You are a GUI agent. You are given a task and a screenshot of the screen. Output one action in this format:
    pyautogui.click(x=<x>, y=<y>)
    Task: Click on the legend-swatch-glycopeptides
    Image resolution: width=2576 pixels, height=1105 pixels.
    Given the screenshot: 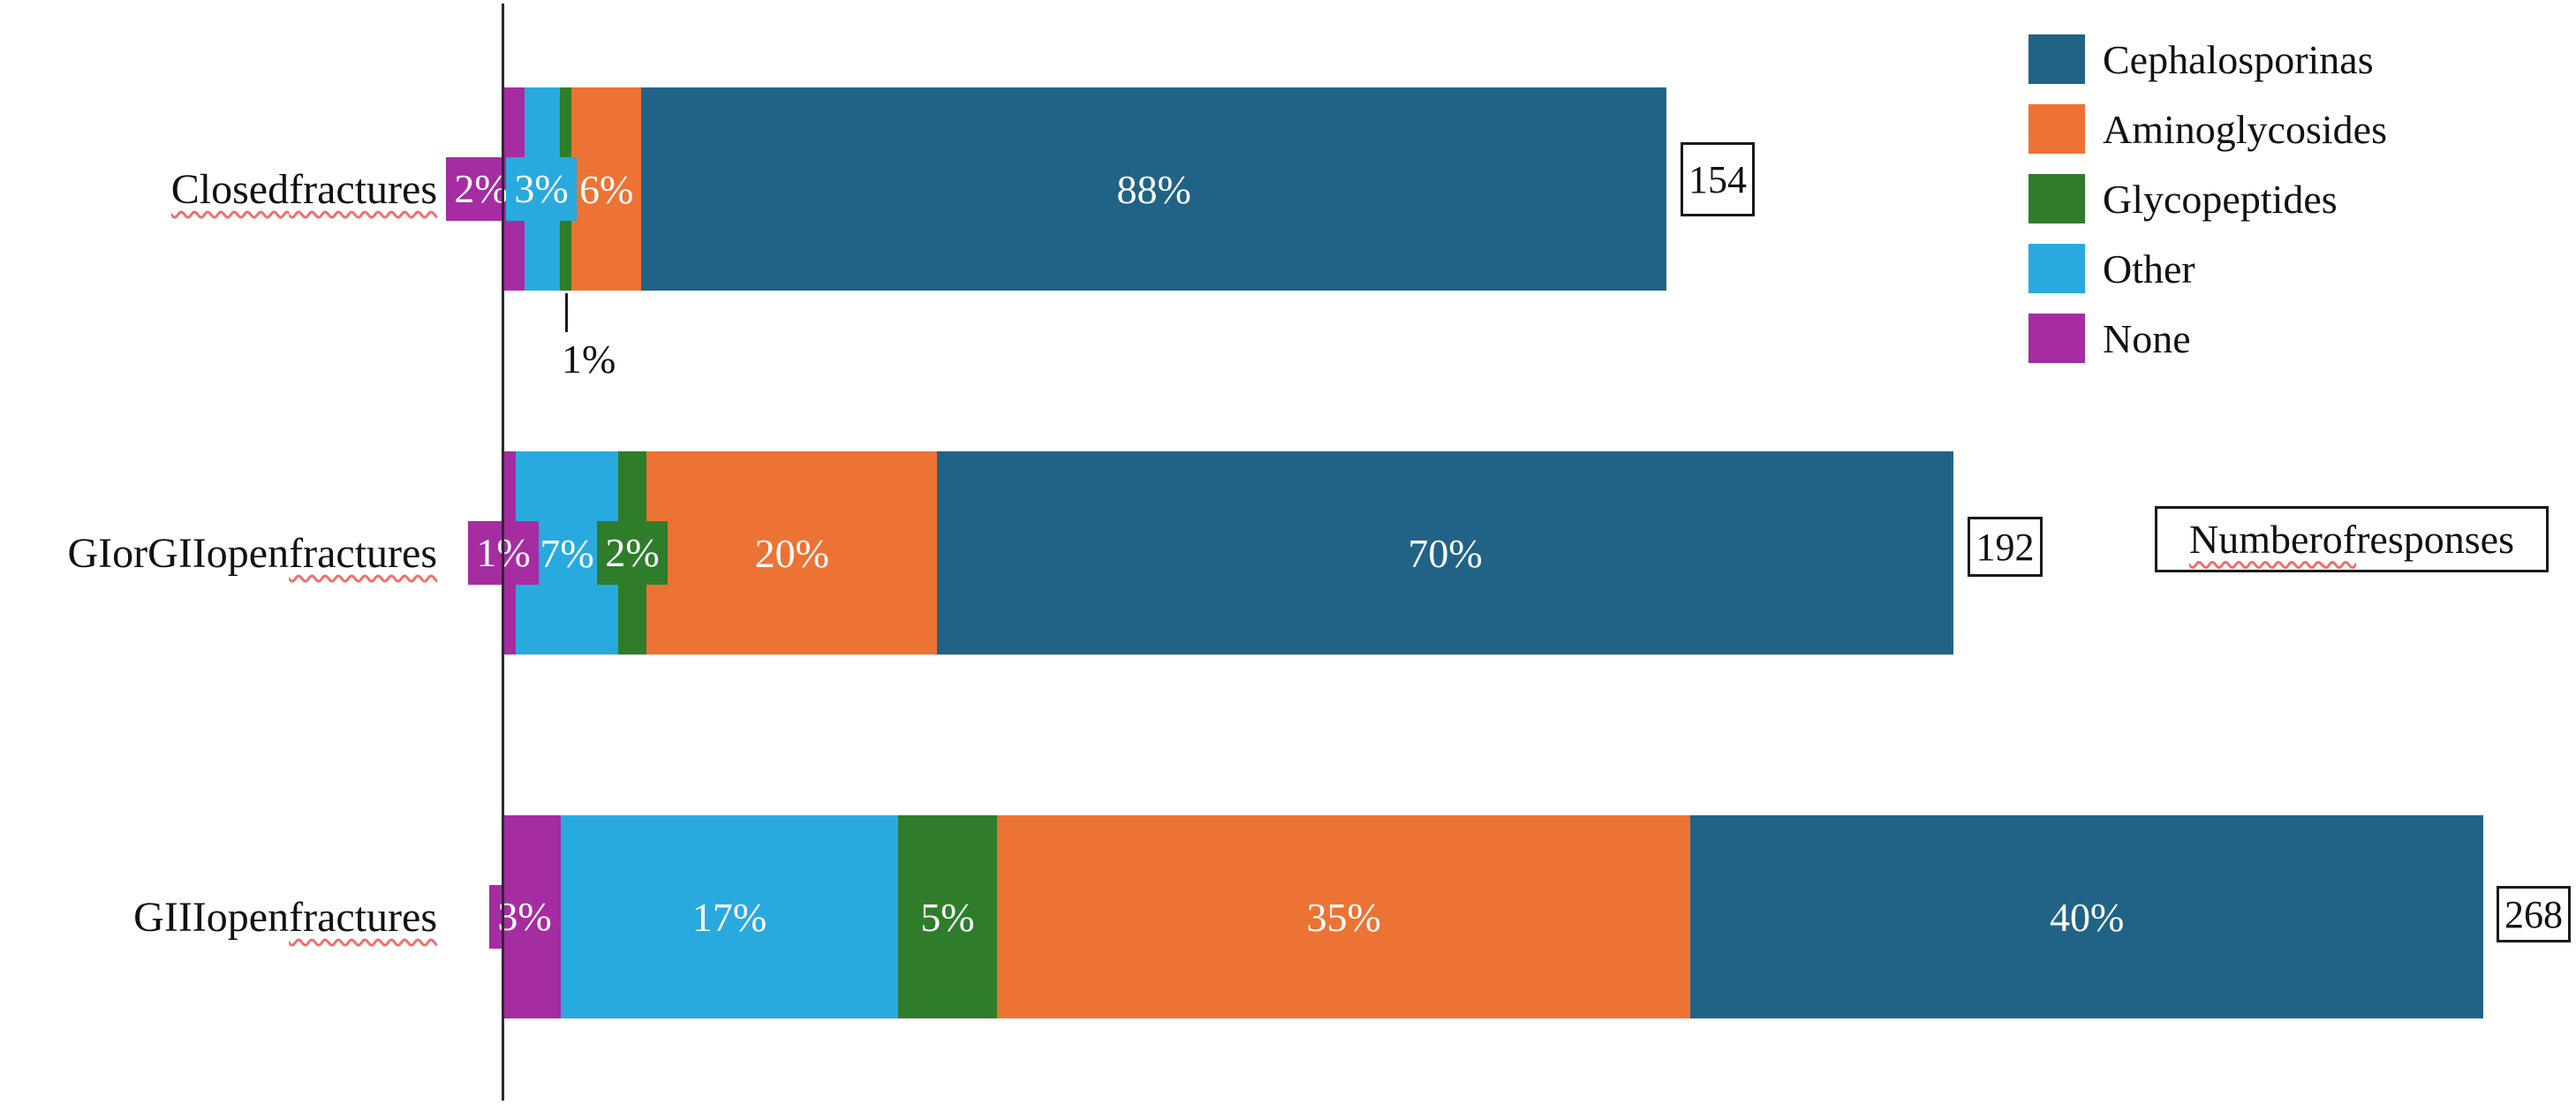 What is the action you would take?
    pyautogui.click(x=2056, y=198)
    